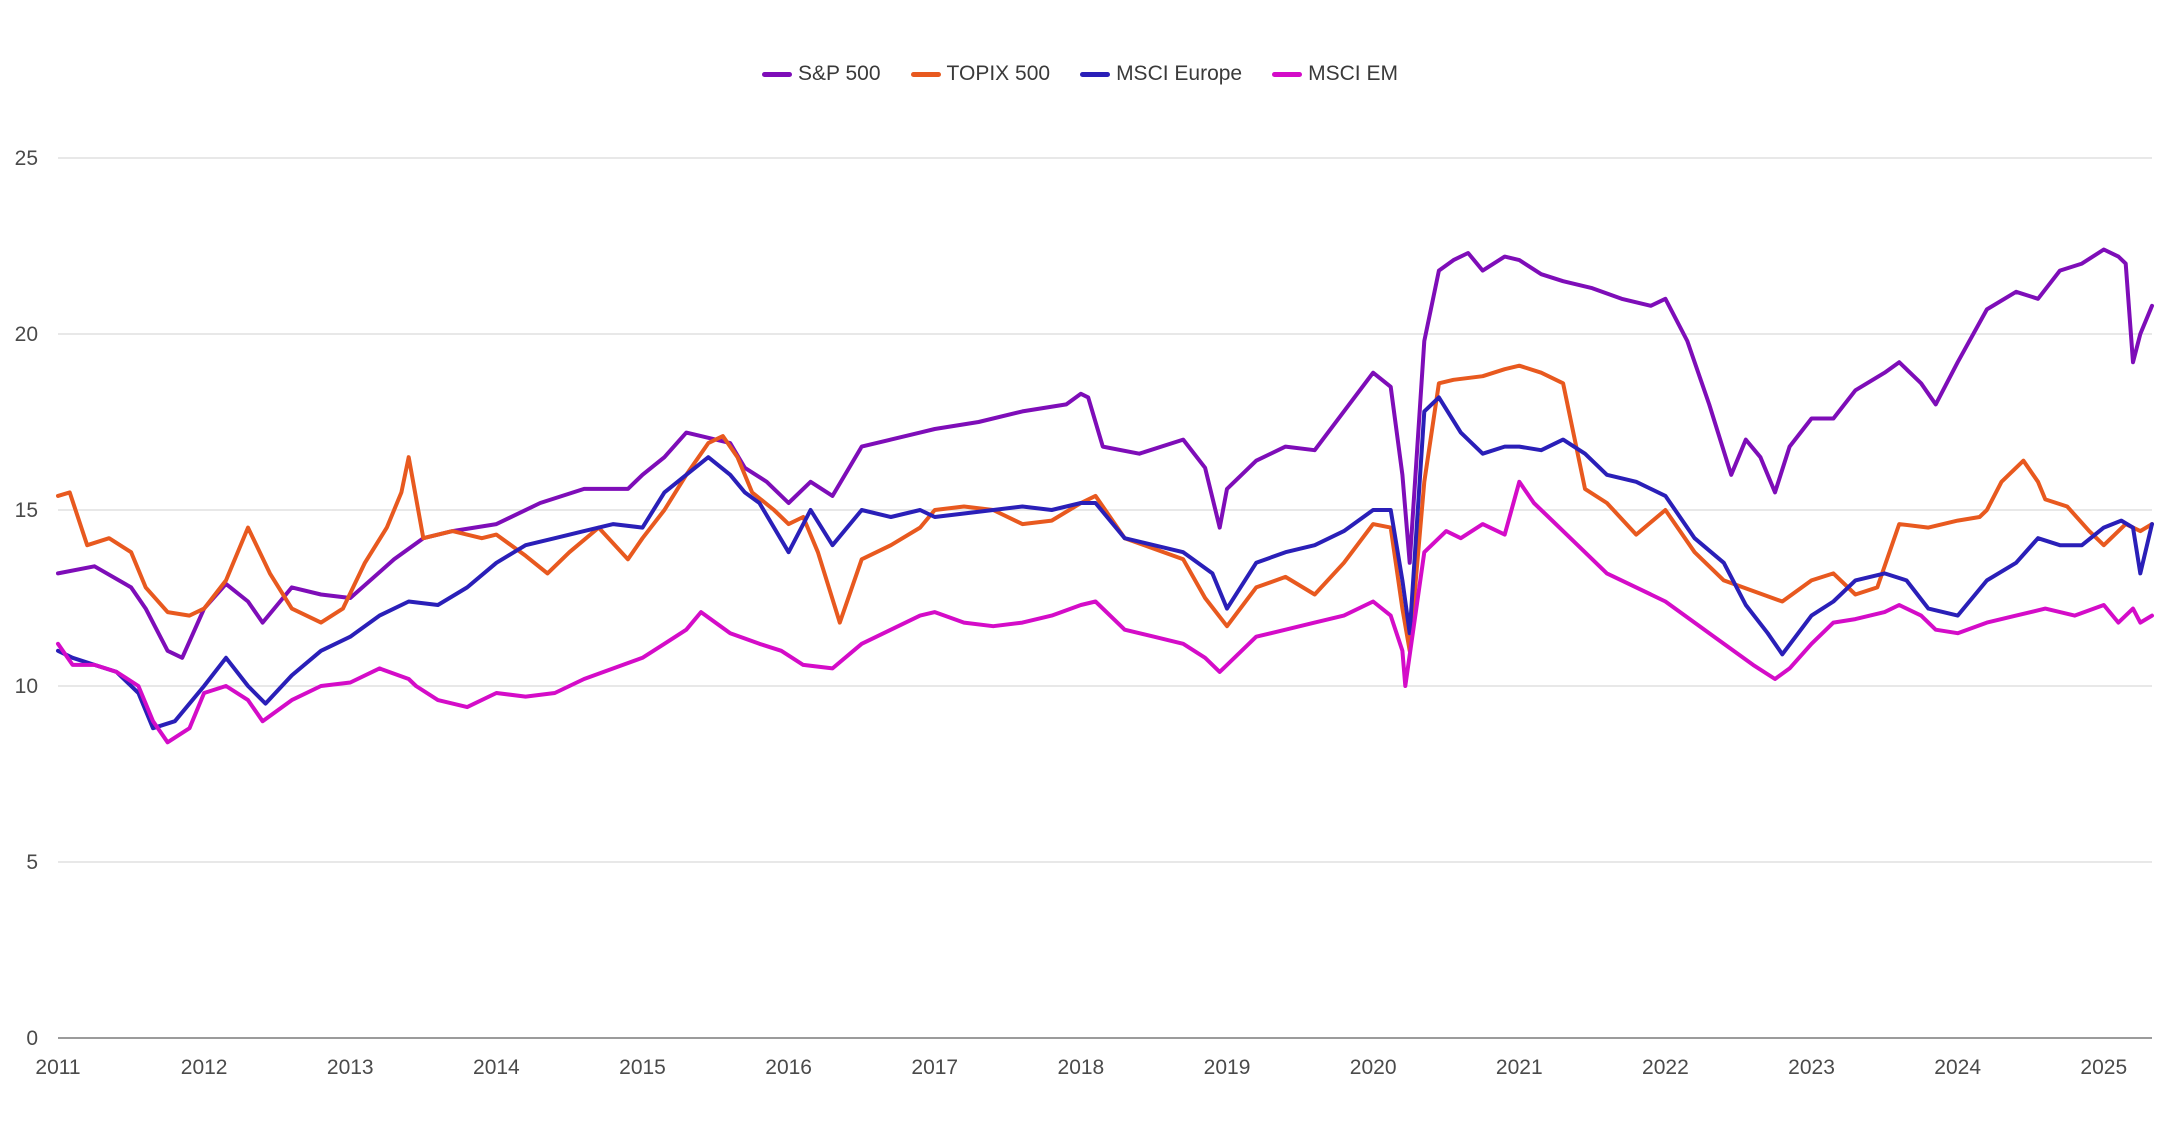  Describe the element at coordinates (1227, 1067) in the screenshot. I see `x-tick-label: 2019` at that location.